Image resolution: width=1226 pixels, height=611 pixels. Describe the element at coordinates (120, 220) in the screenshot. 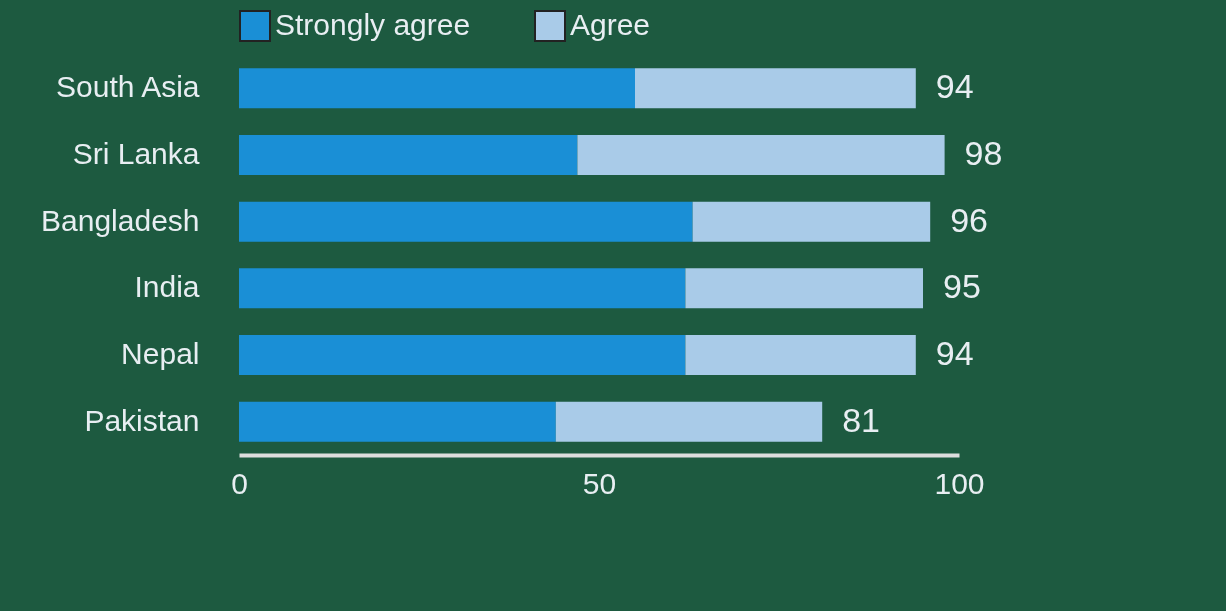

I see `y-tick-label: Bangladesh` at that location.